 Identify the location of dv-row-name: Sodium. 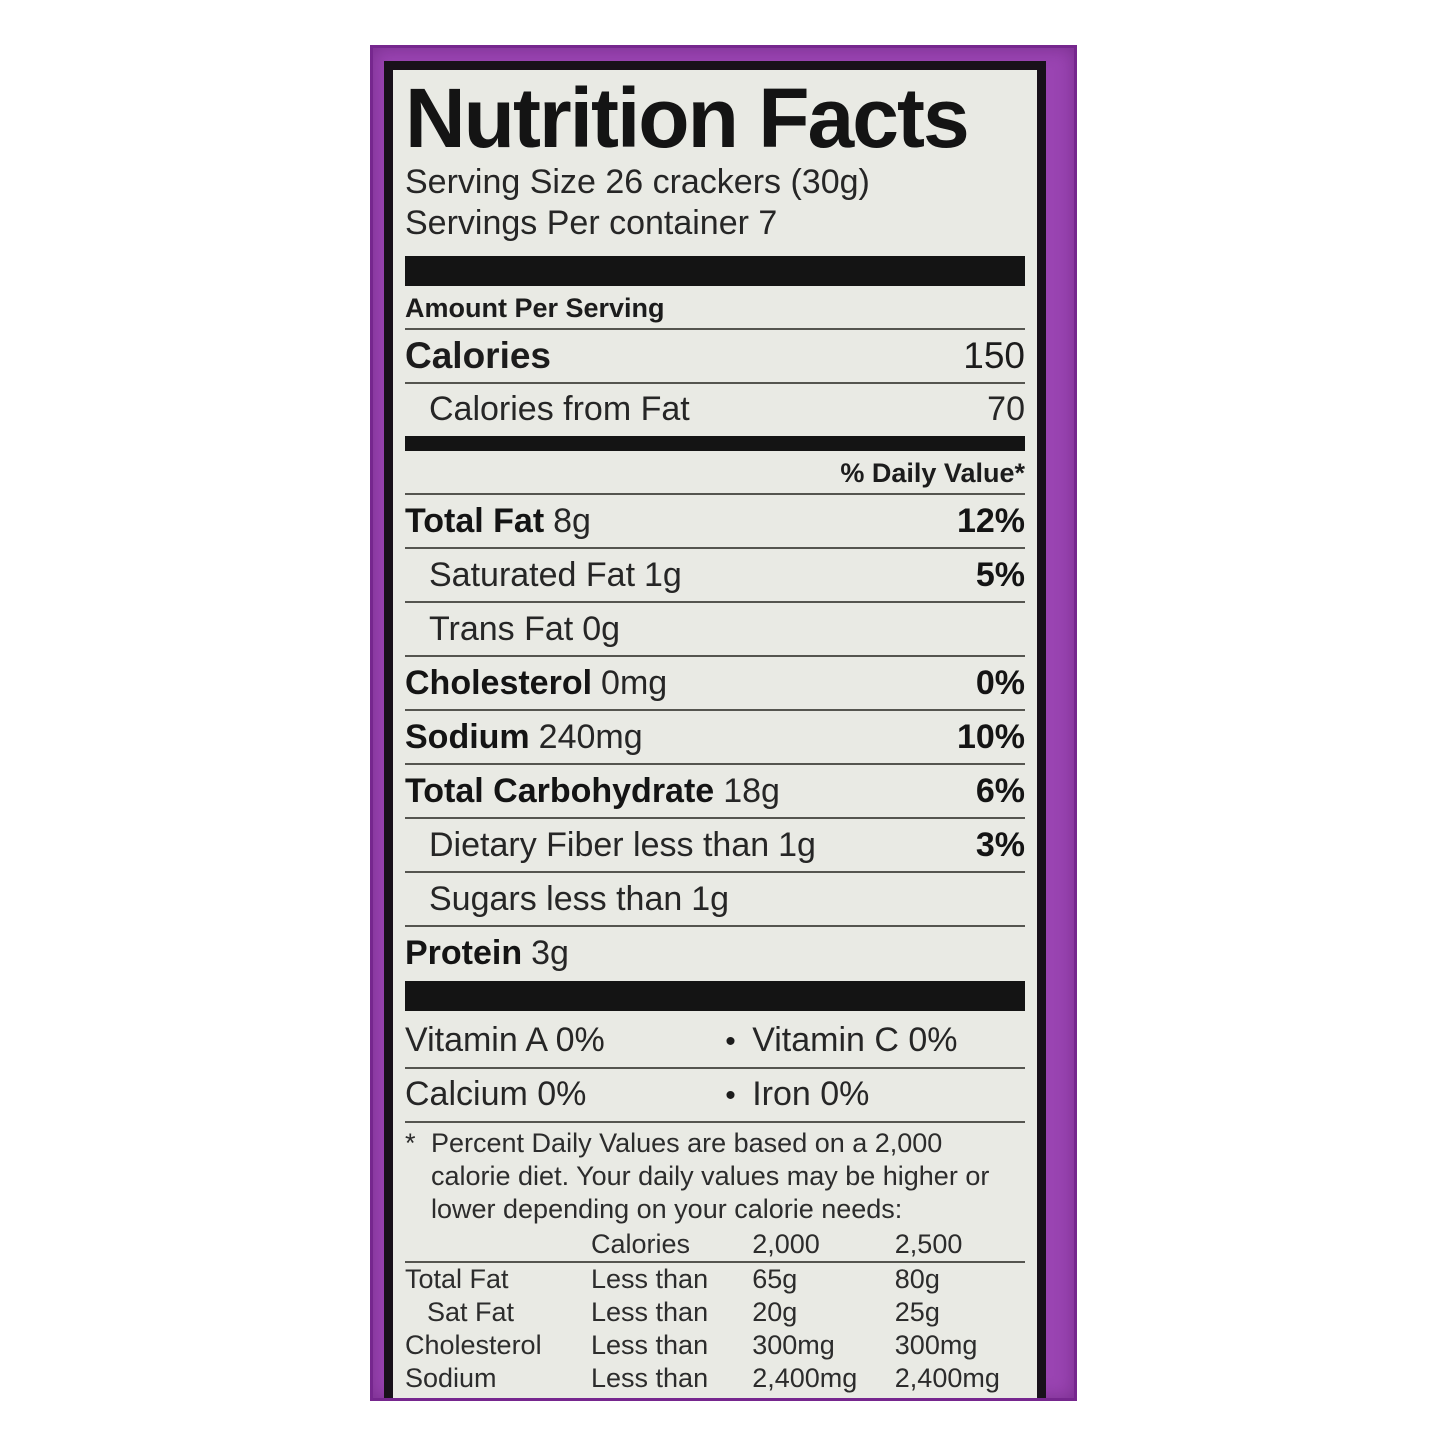
(451, 1378).